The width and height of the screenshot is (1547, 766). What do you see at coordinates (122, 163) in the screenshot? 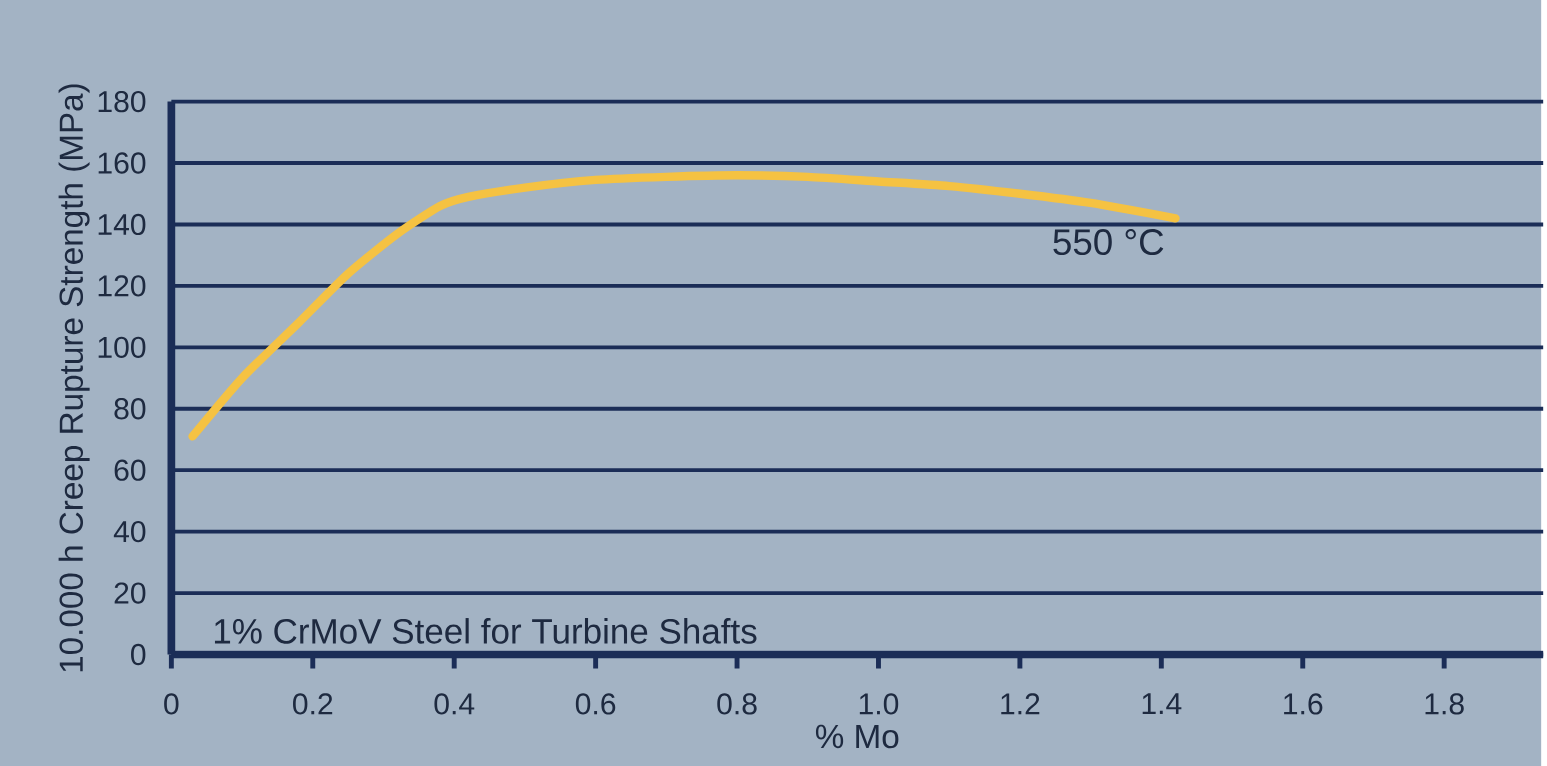
I see `y-tick-label: 160` at bounding box center [122, 163].